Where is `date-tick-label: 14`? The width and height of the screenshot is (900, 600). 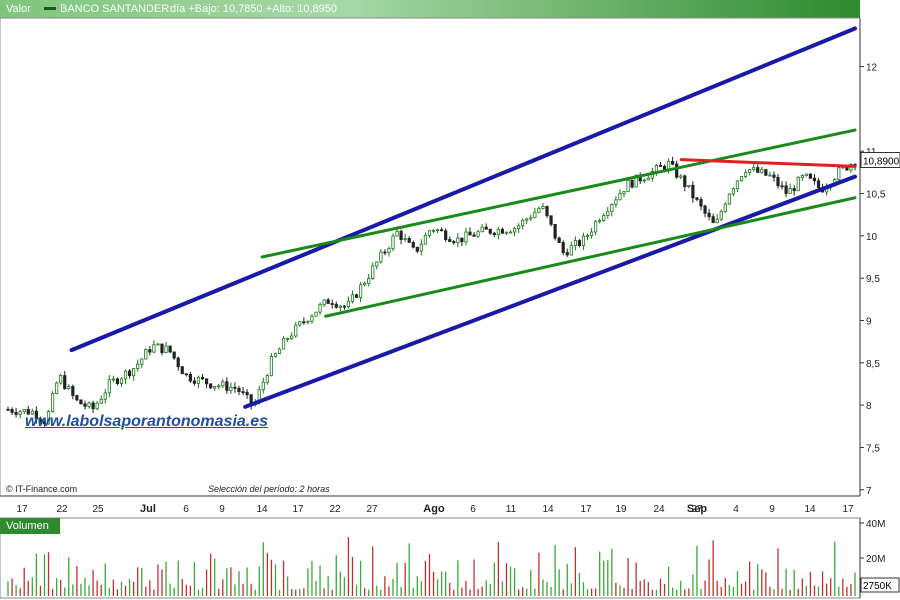
date-tick-label: 14 is located at coordinates (548, 509).